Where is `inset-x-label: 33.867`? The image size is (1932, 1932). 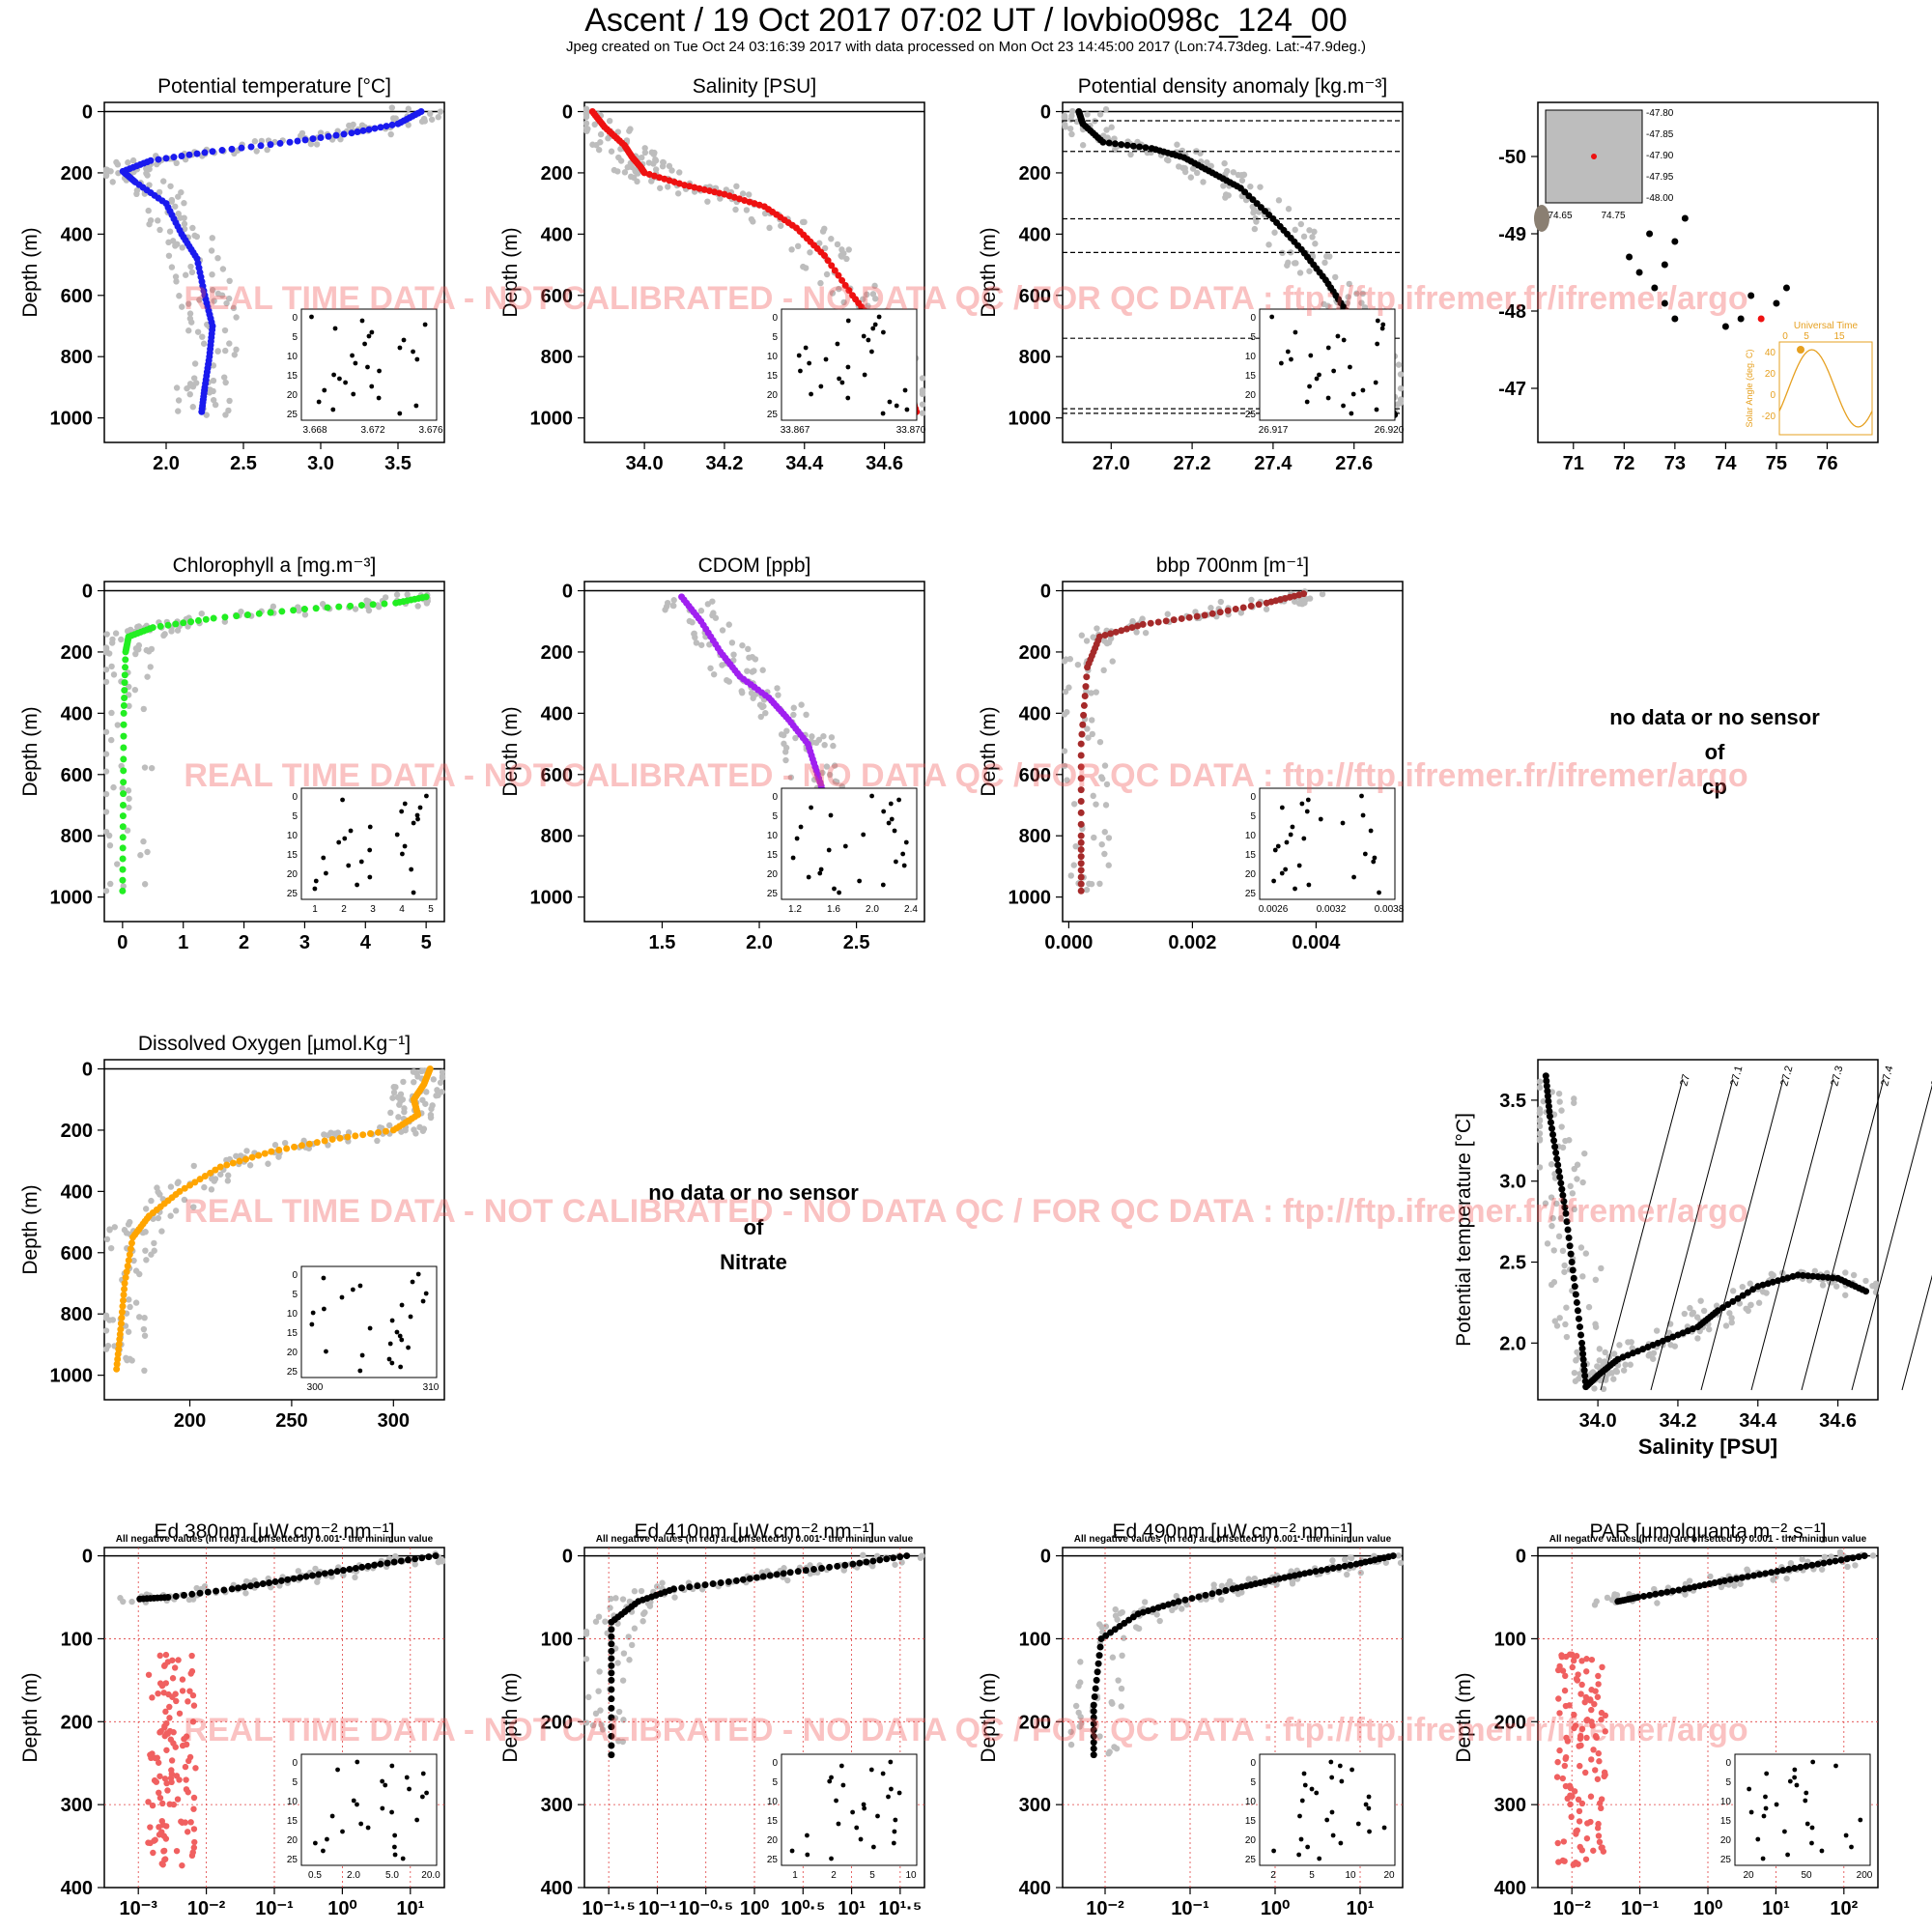 inset-x-label: 33.867 is located at coordinates (795, 430).